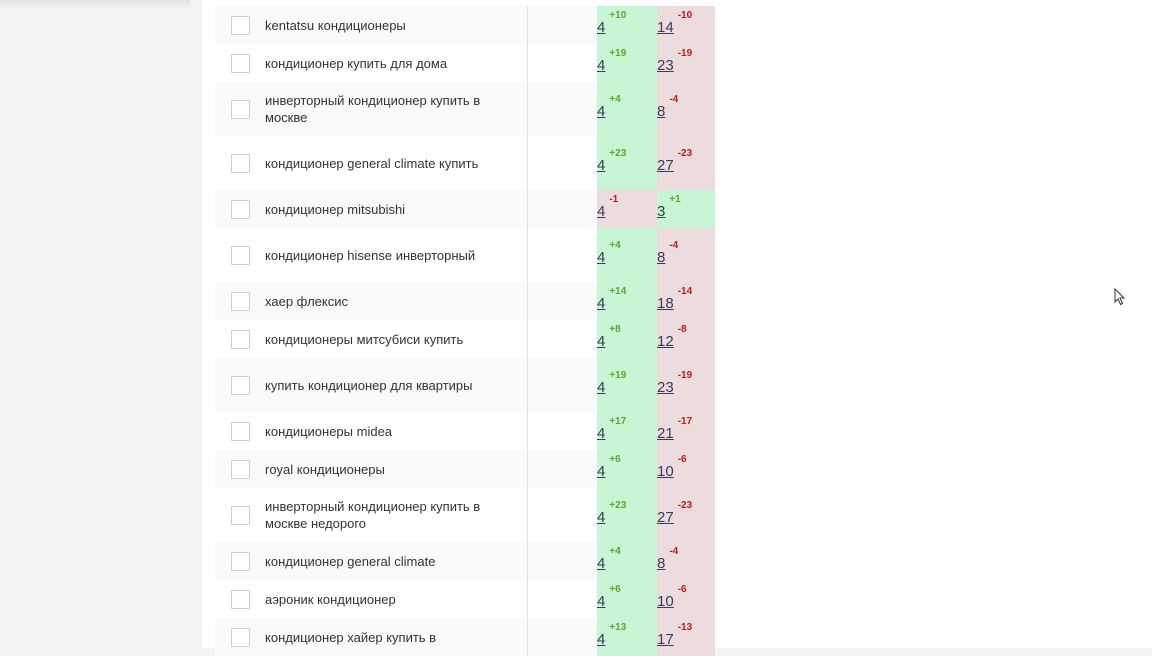 The width and height of the screenshot is (1152, 656). I want to click on position-value-2: 14, so click(665, 27).